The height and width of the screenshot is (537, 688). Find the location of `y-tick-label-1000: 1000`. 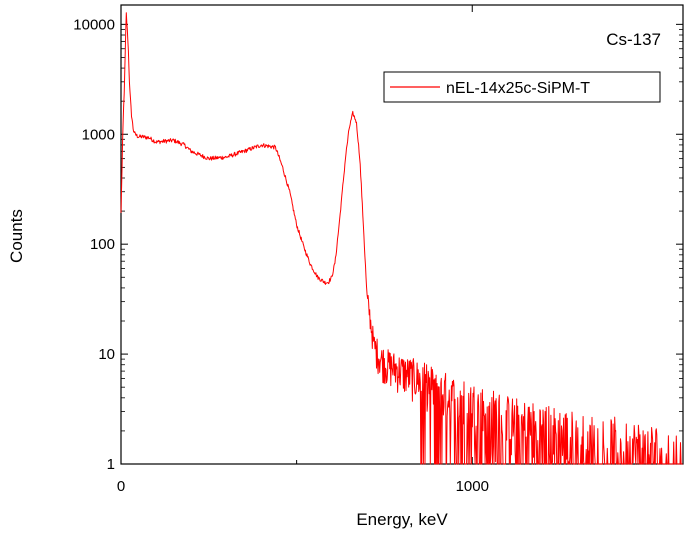

y-tick-label-1000: 1000 is located at coordinates (98, 134).